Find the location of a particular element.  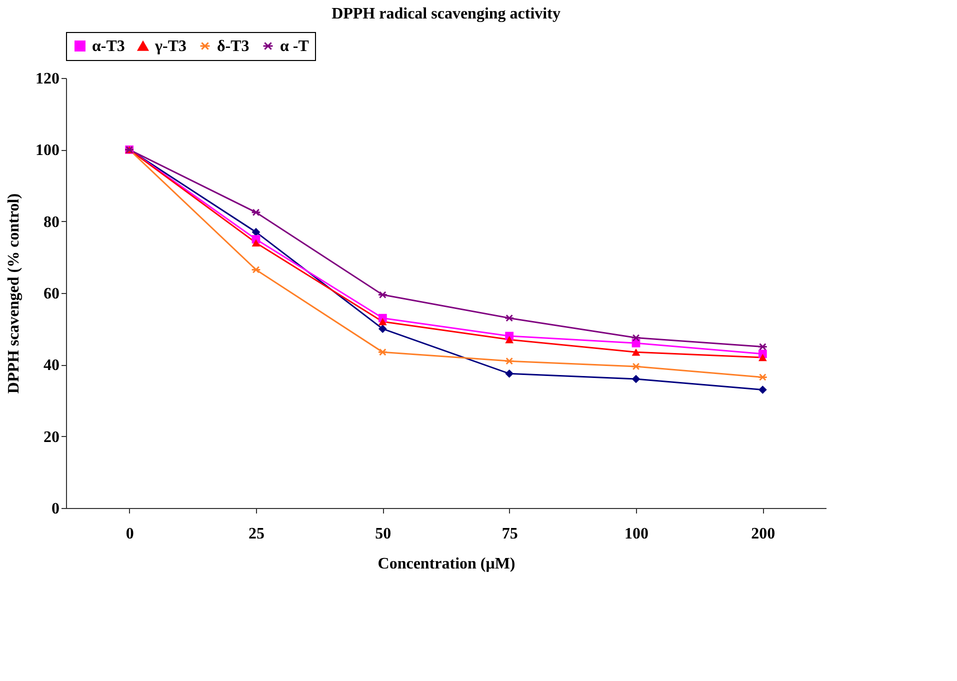

x-tick-label: 50 is located at coordinates (383, 534).